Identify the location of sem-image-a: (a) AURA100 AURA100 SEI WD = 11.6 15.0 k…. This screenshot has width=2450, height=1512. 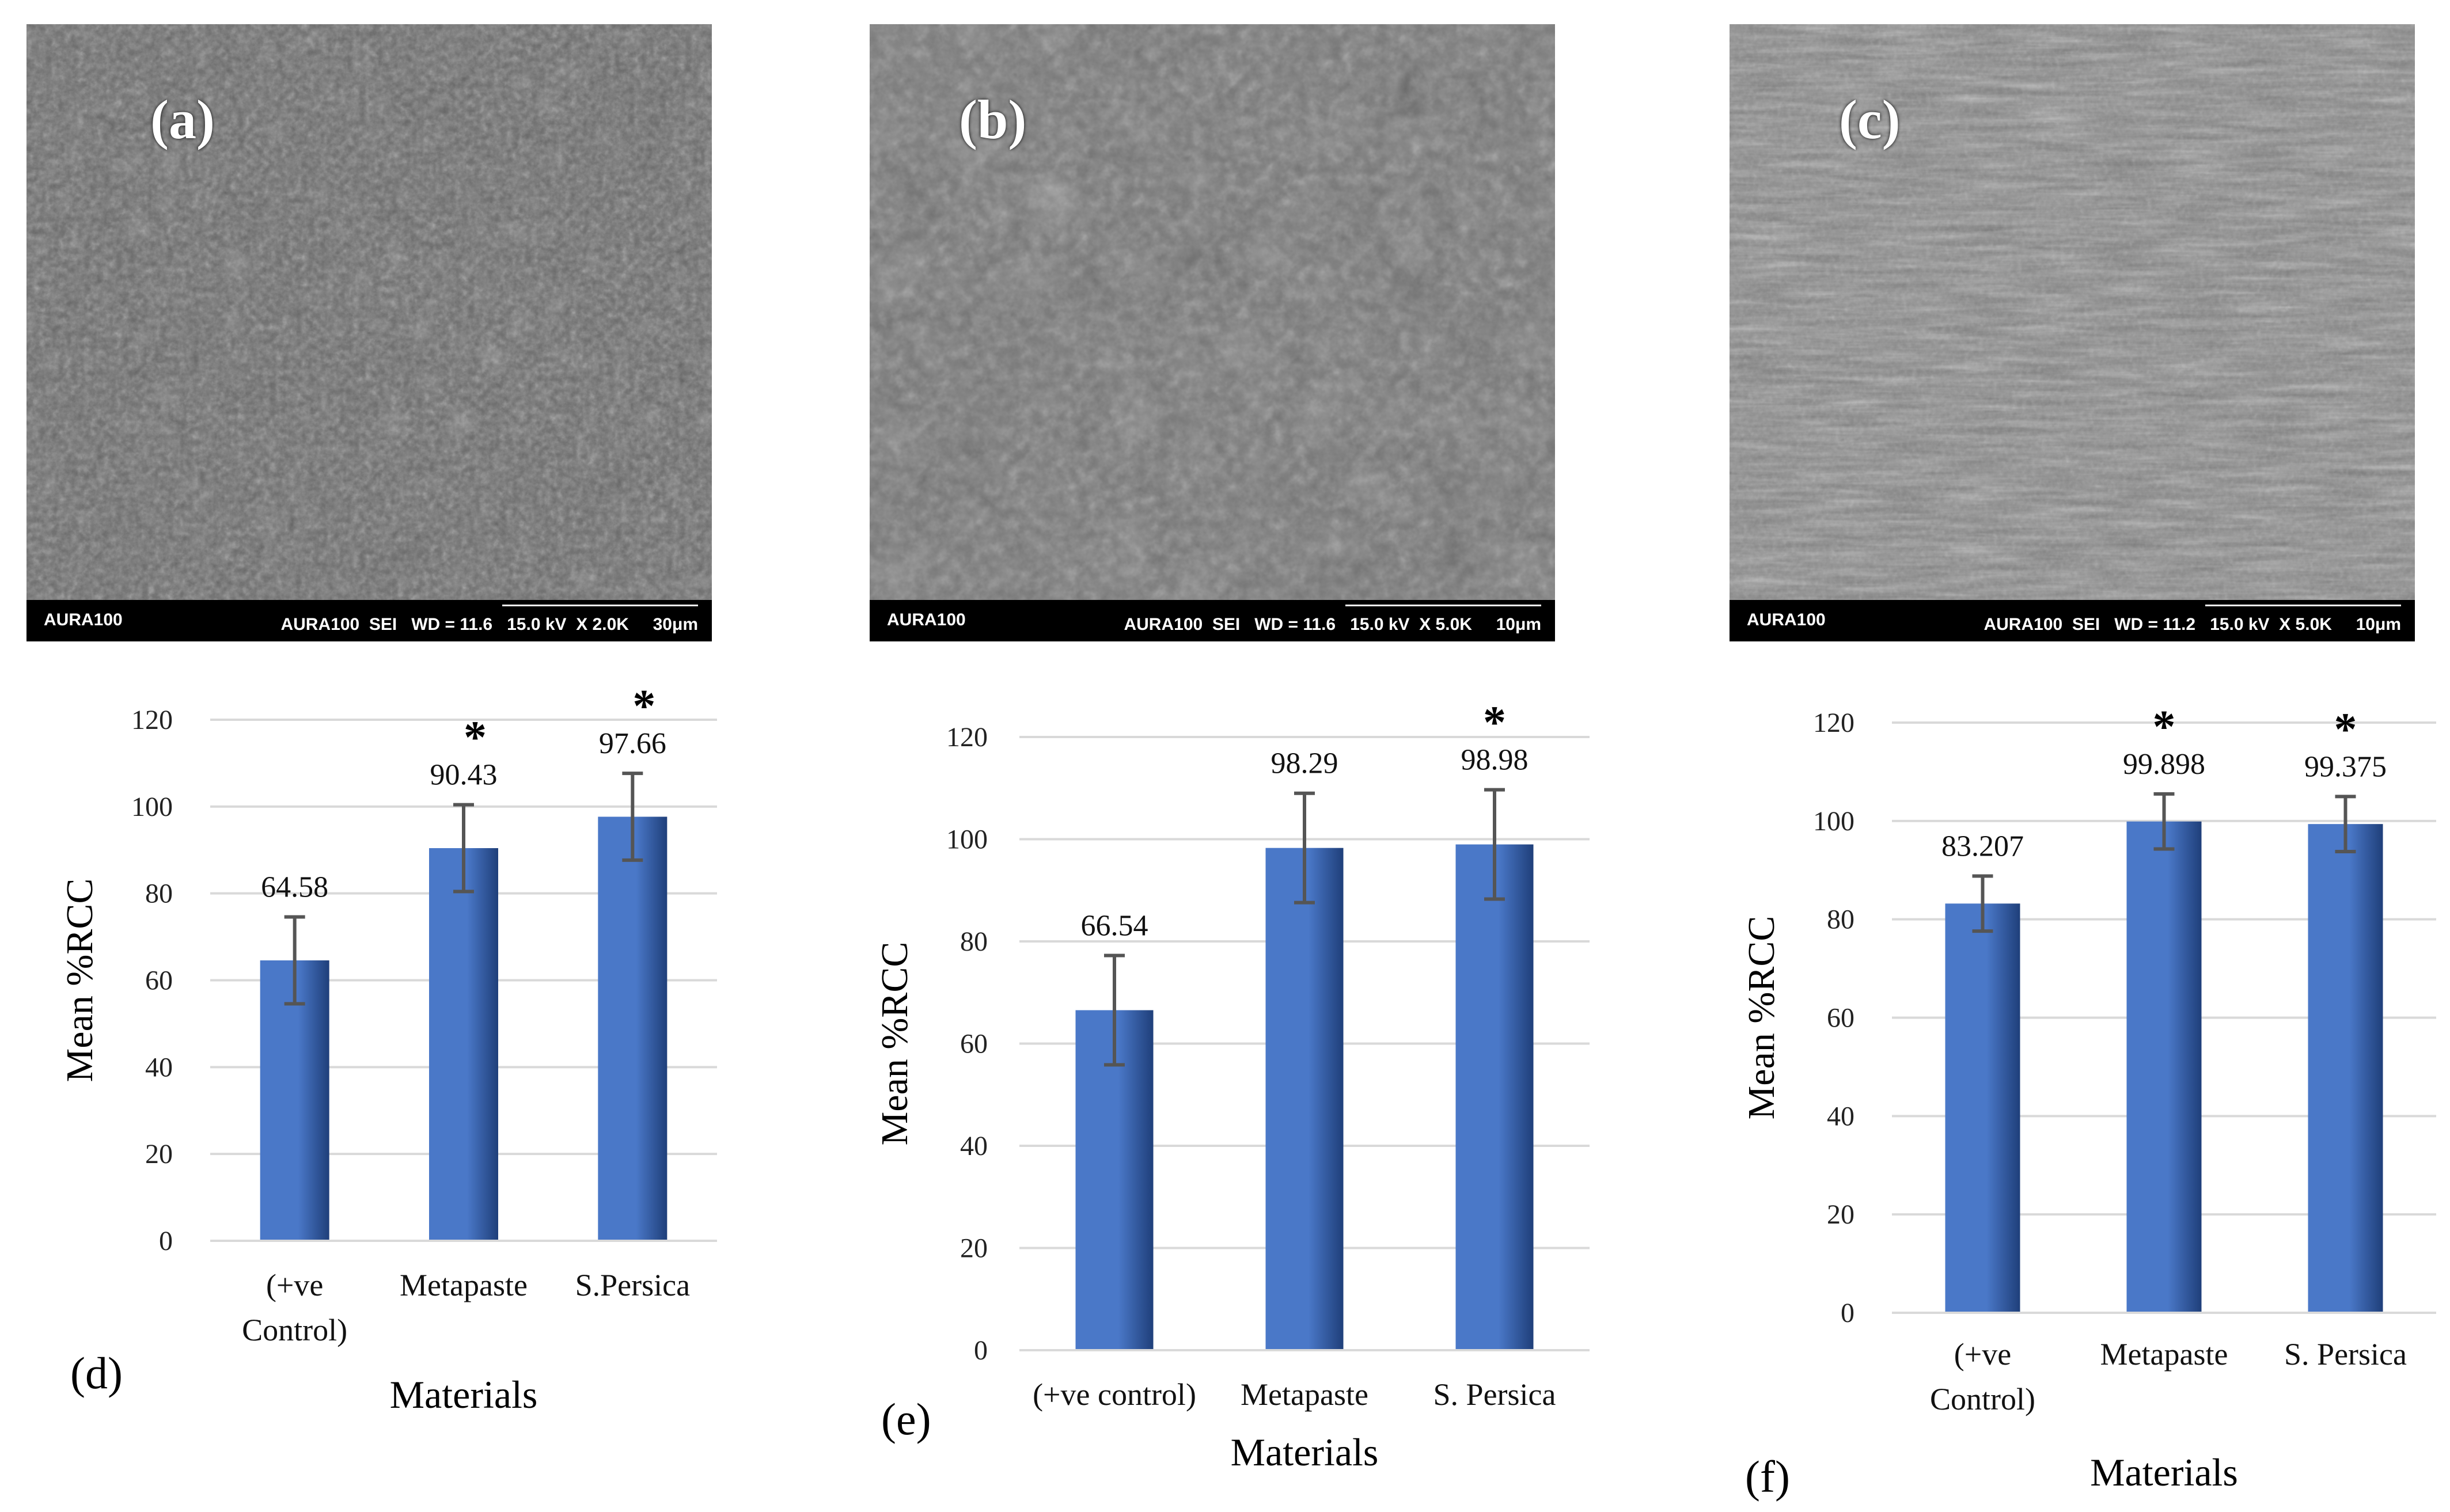
(369, 332).